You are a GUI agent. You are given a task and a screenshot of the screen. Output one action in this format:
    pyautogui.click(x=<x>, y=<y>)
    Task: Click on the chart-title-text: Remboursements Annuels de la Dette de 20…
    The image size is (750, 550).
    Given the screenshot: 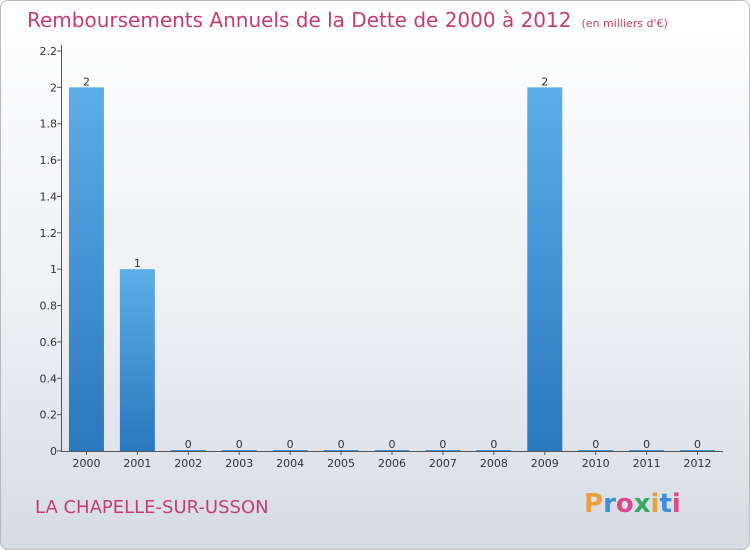 What is the action you would take?
    pyautogui.click(x=299, y=20)
    